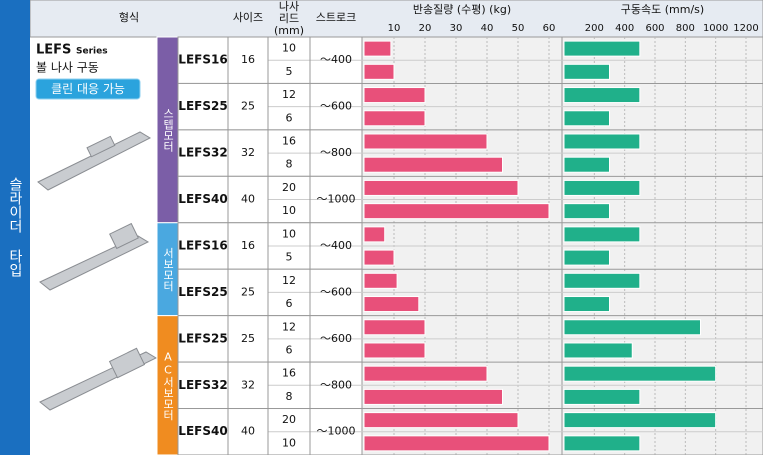  I want to click on chart-title: 구동속도 (mm/s), so click(662, 9).